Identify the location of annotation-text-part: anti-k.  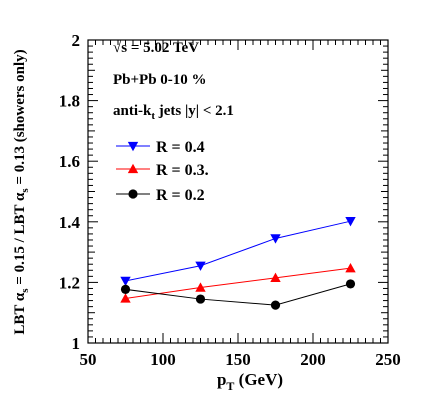
(132, 111).